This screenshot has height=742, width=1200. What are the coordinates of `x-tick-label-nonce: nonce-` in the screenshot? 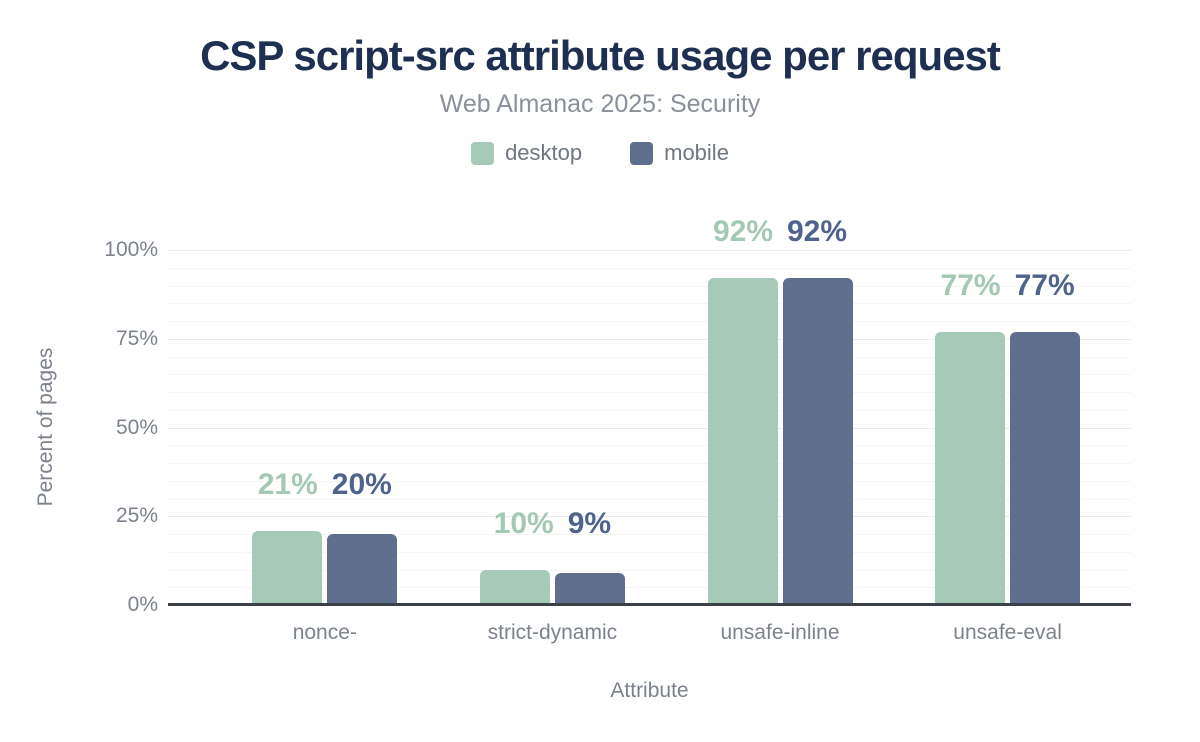 It's located at (324, 632).